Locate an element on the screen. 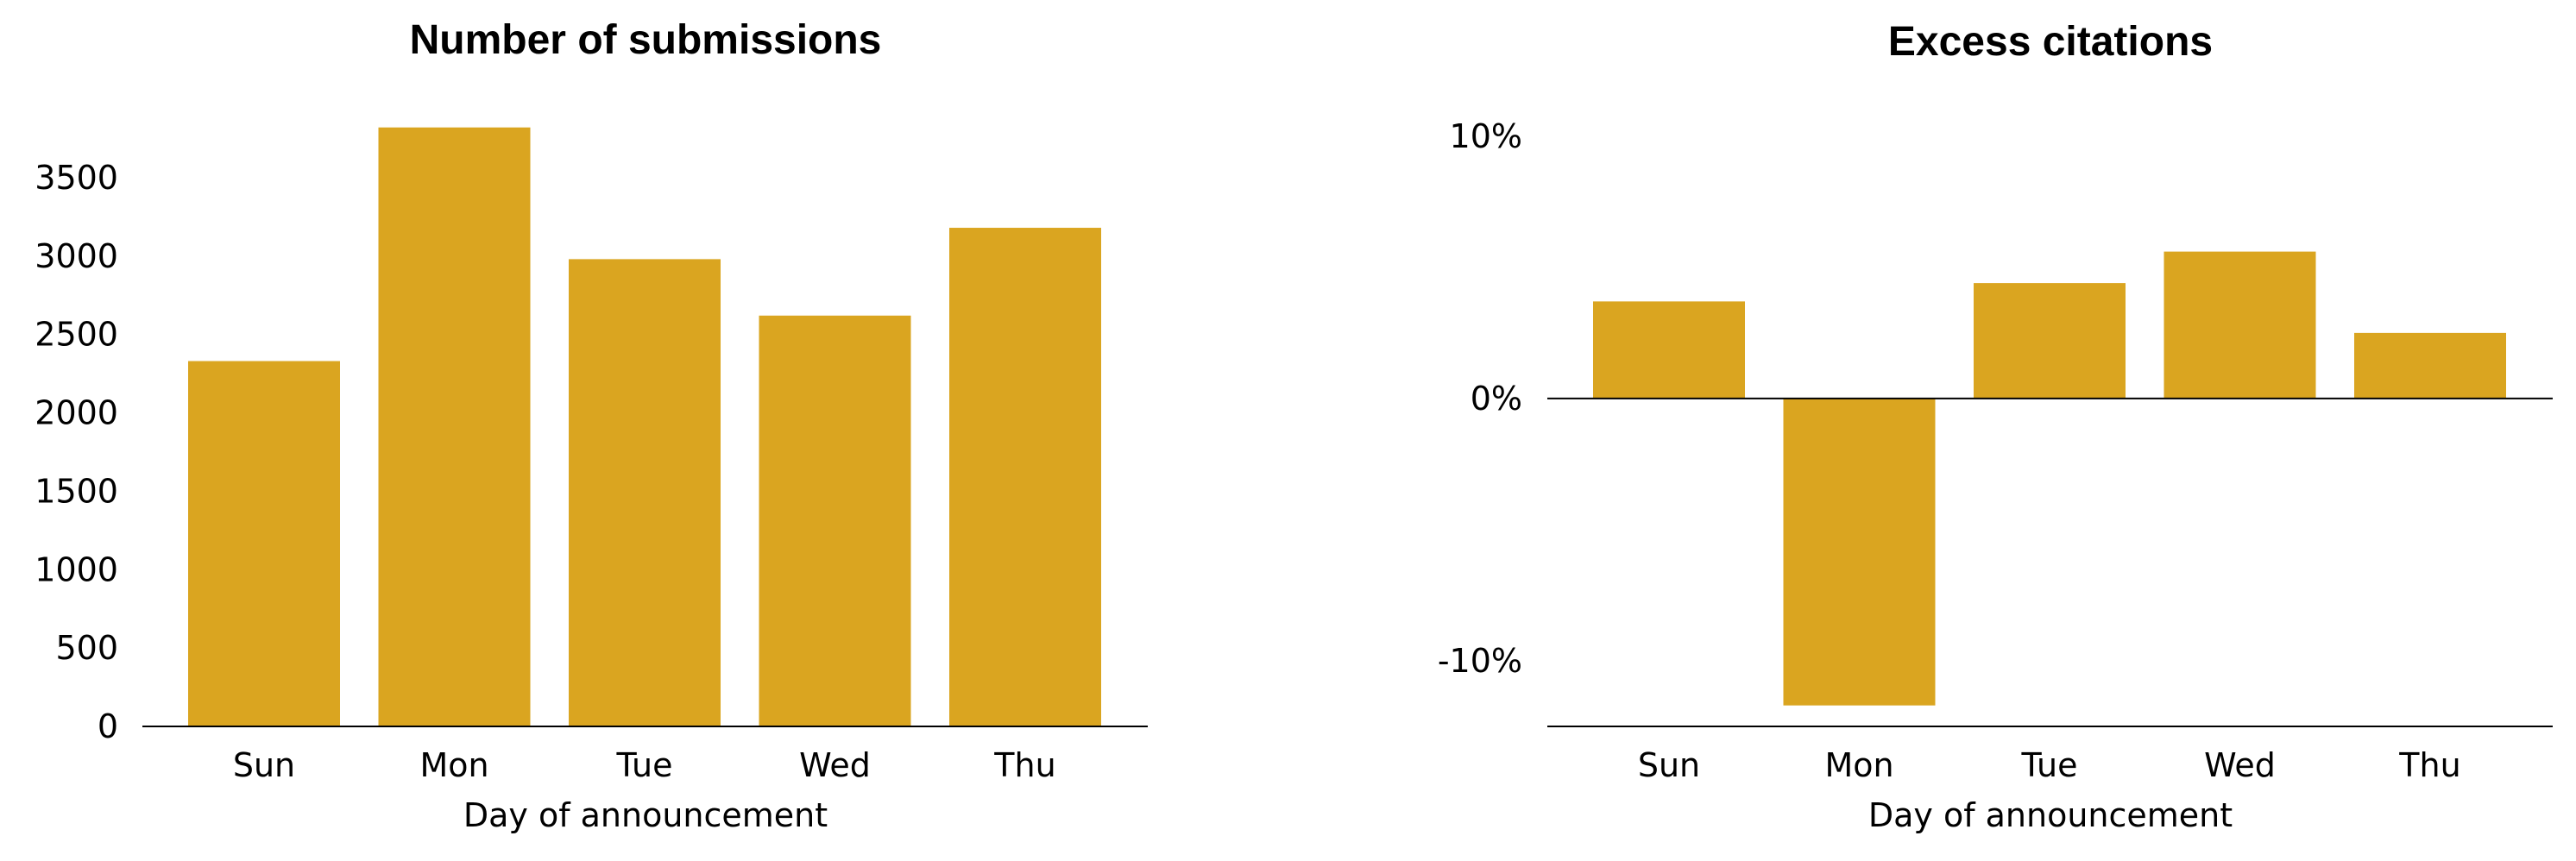 This screenshot has width=2576, height=861. y-tick-label: 1000 is located at coordinates (76, 569).